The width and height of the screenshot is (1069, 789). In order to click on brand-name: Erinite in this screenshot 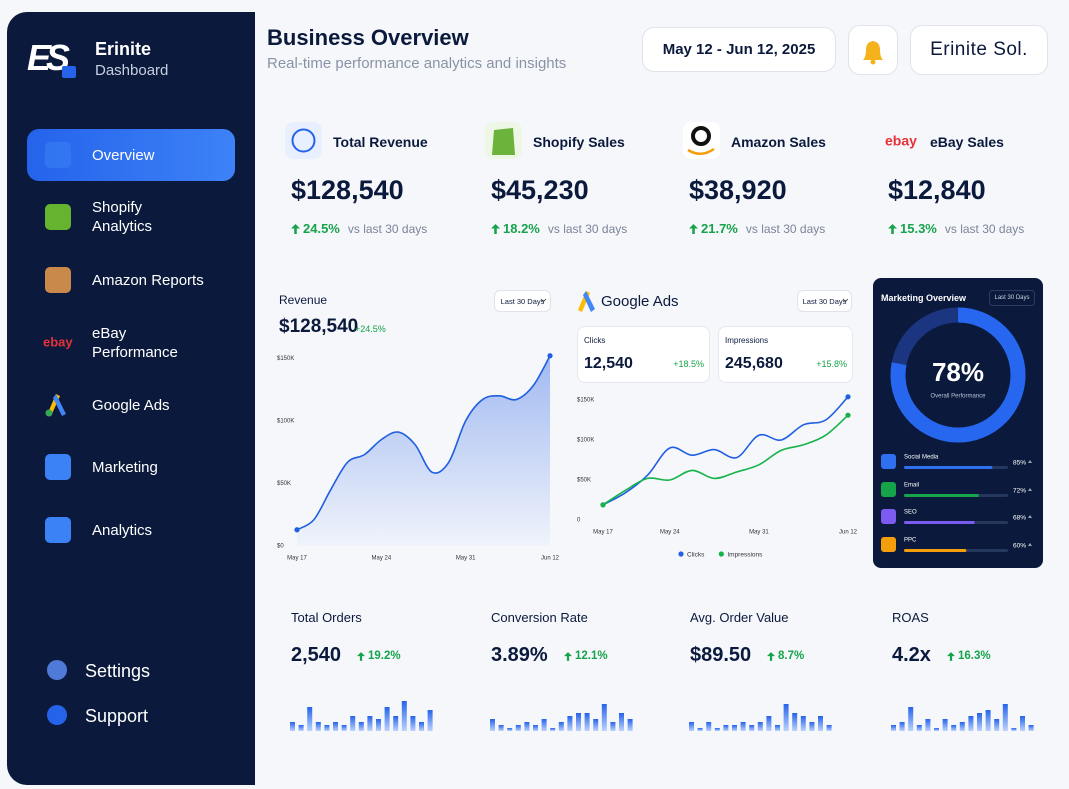, I will do `click(123, 49)`.